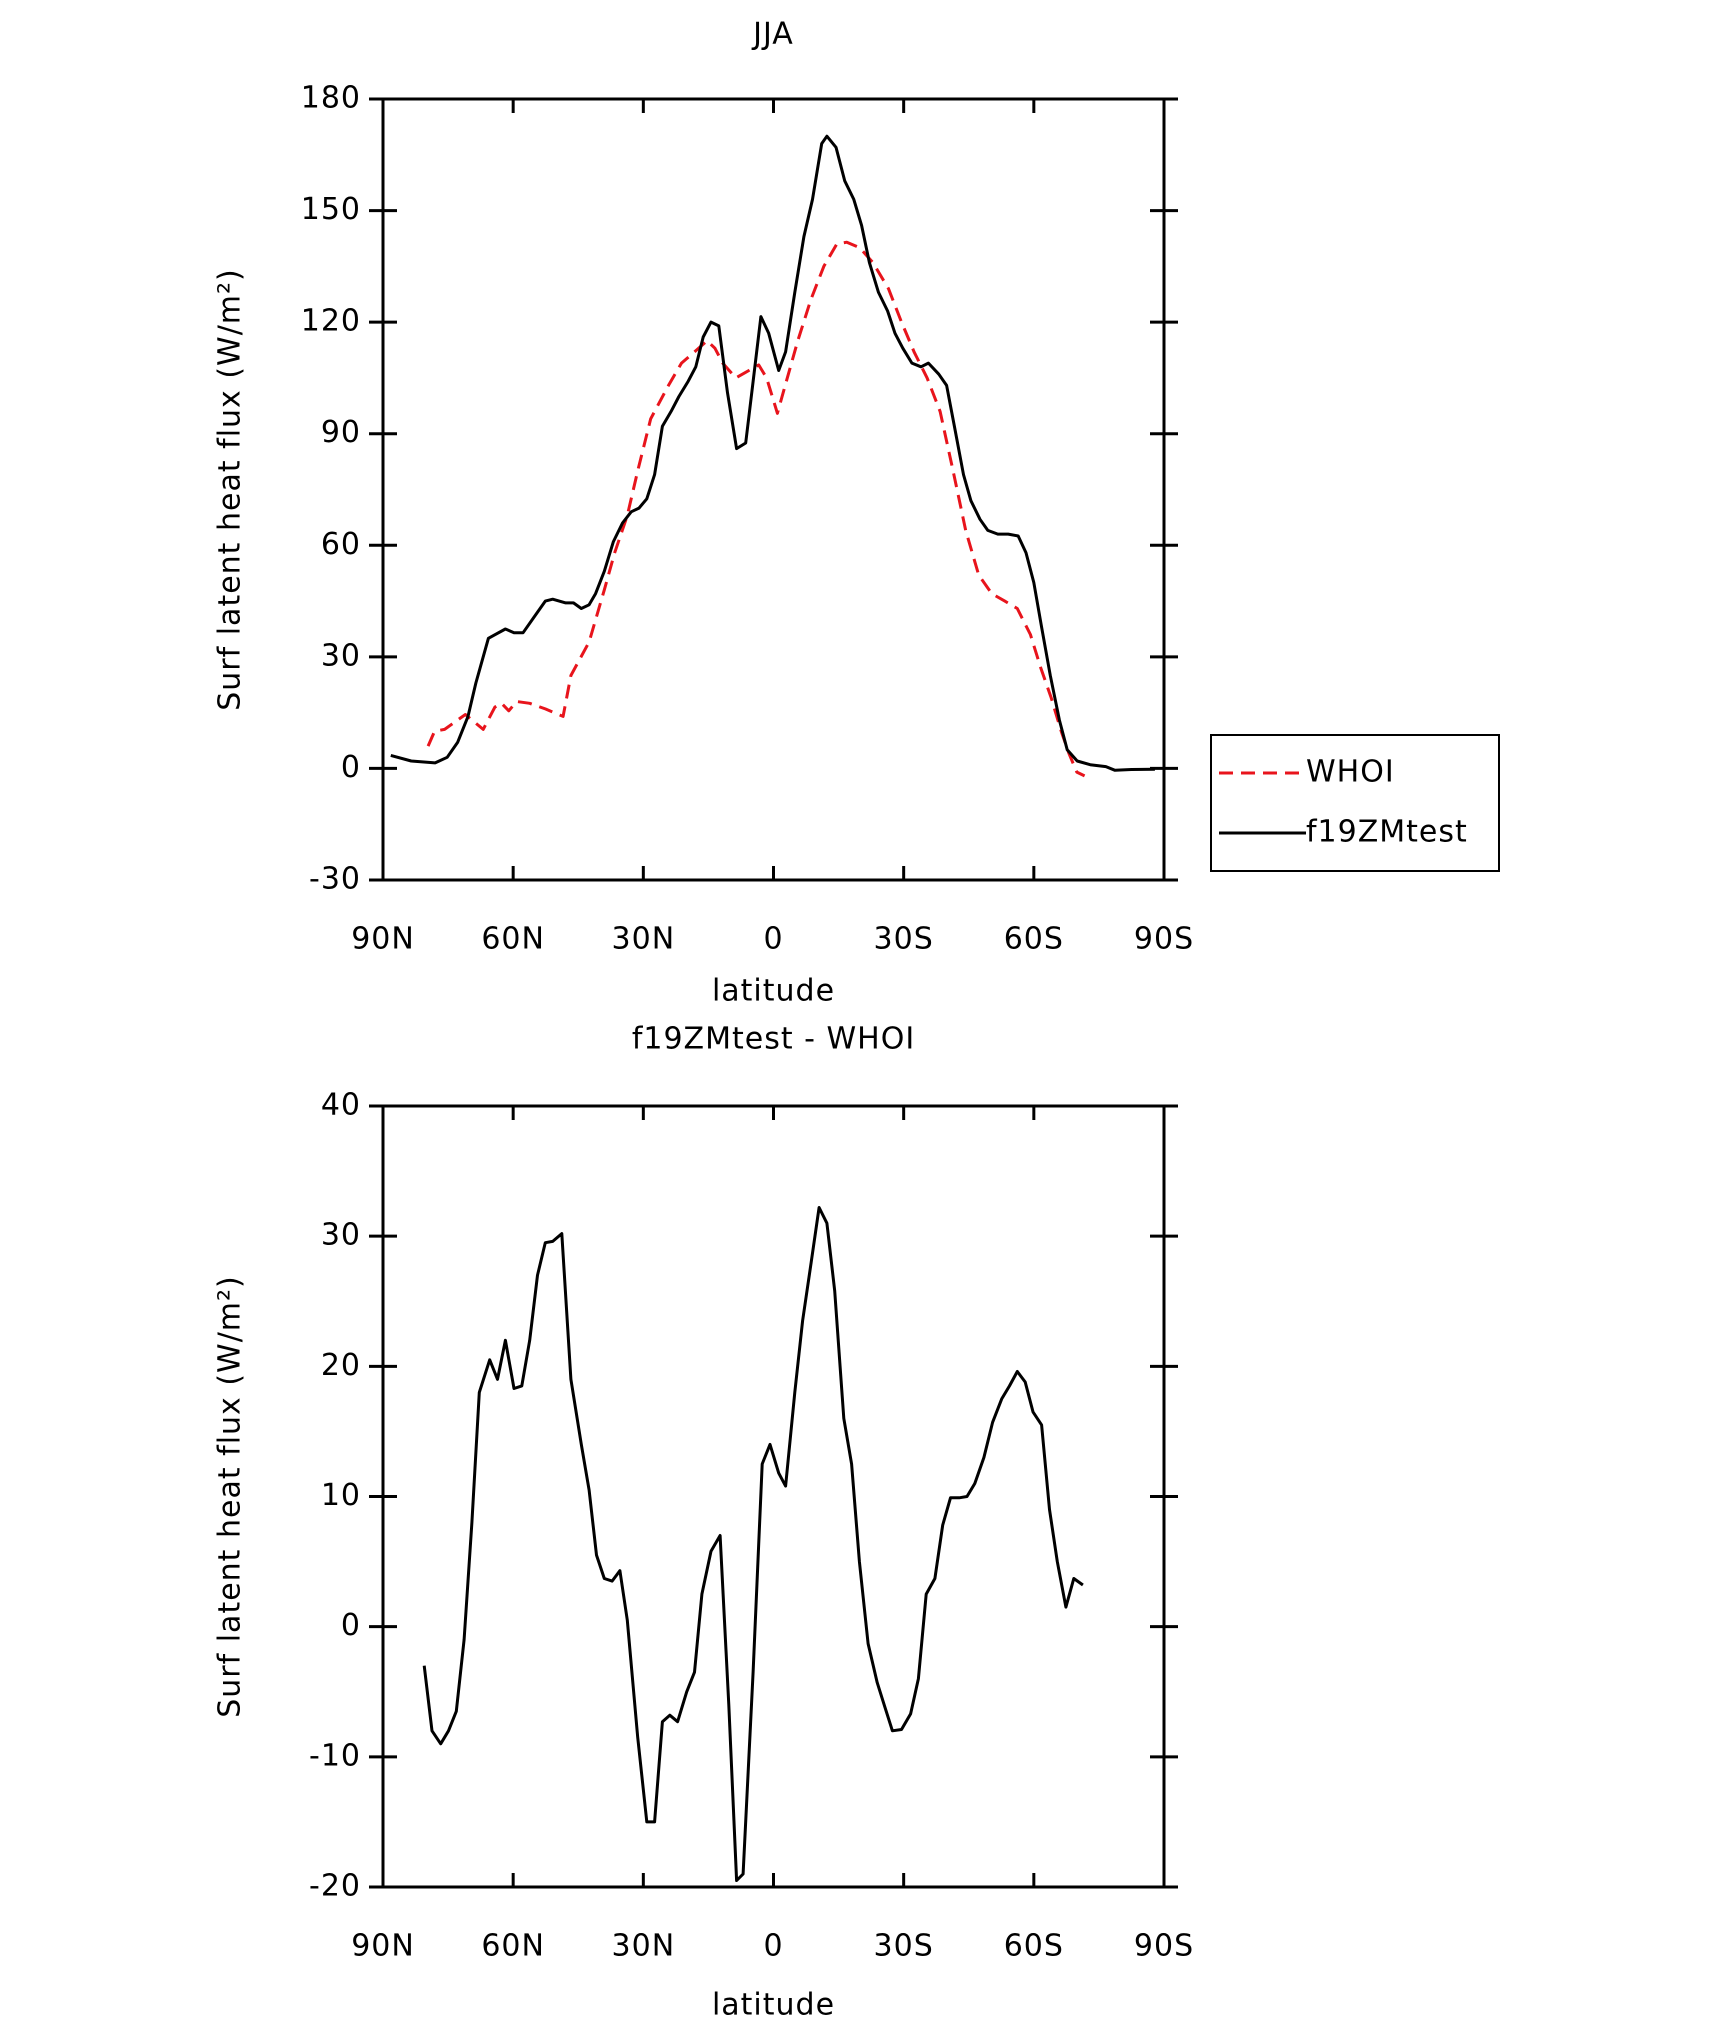 The width and height of the screenshot is (1710, 2025). Describe the element at coordinates (1350, 772) in the screenshot. I see `legend-label: WHOI` at that location.